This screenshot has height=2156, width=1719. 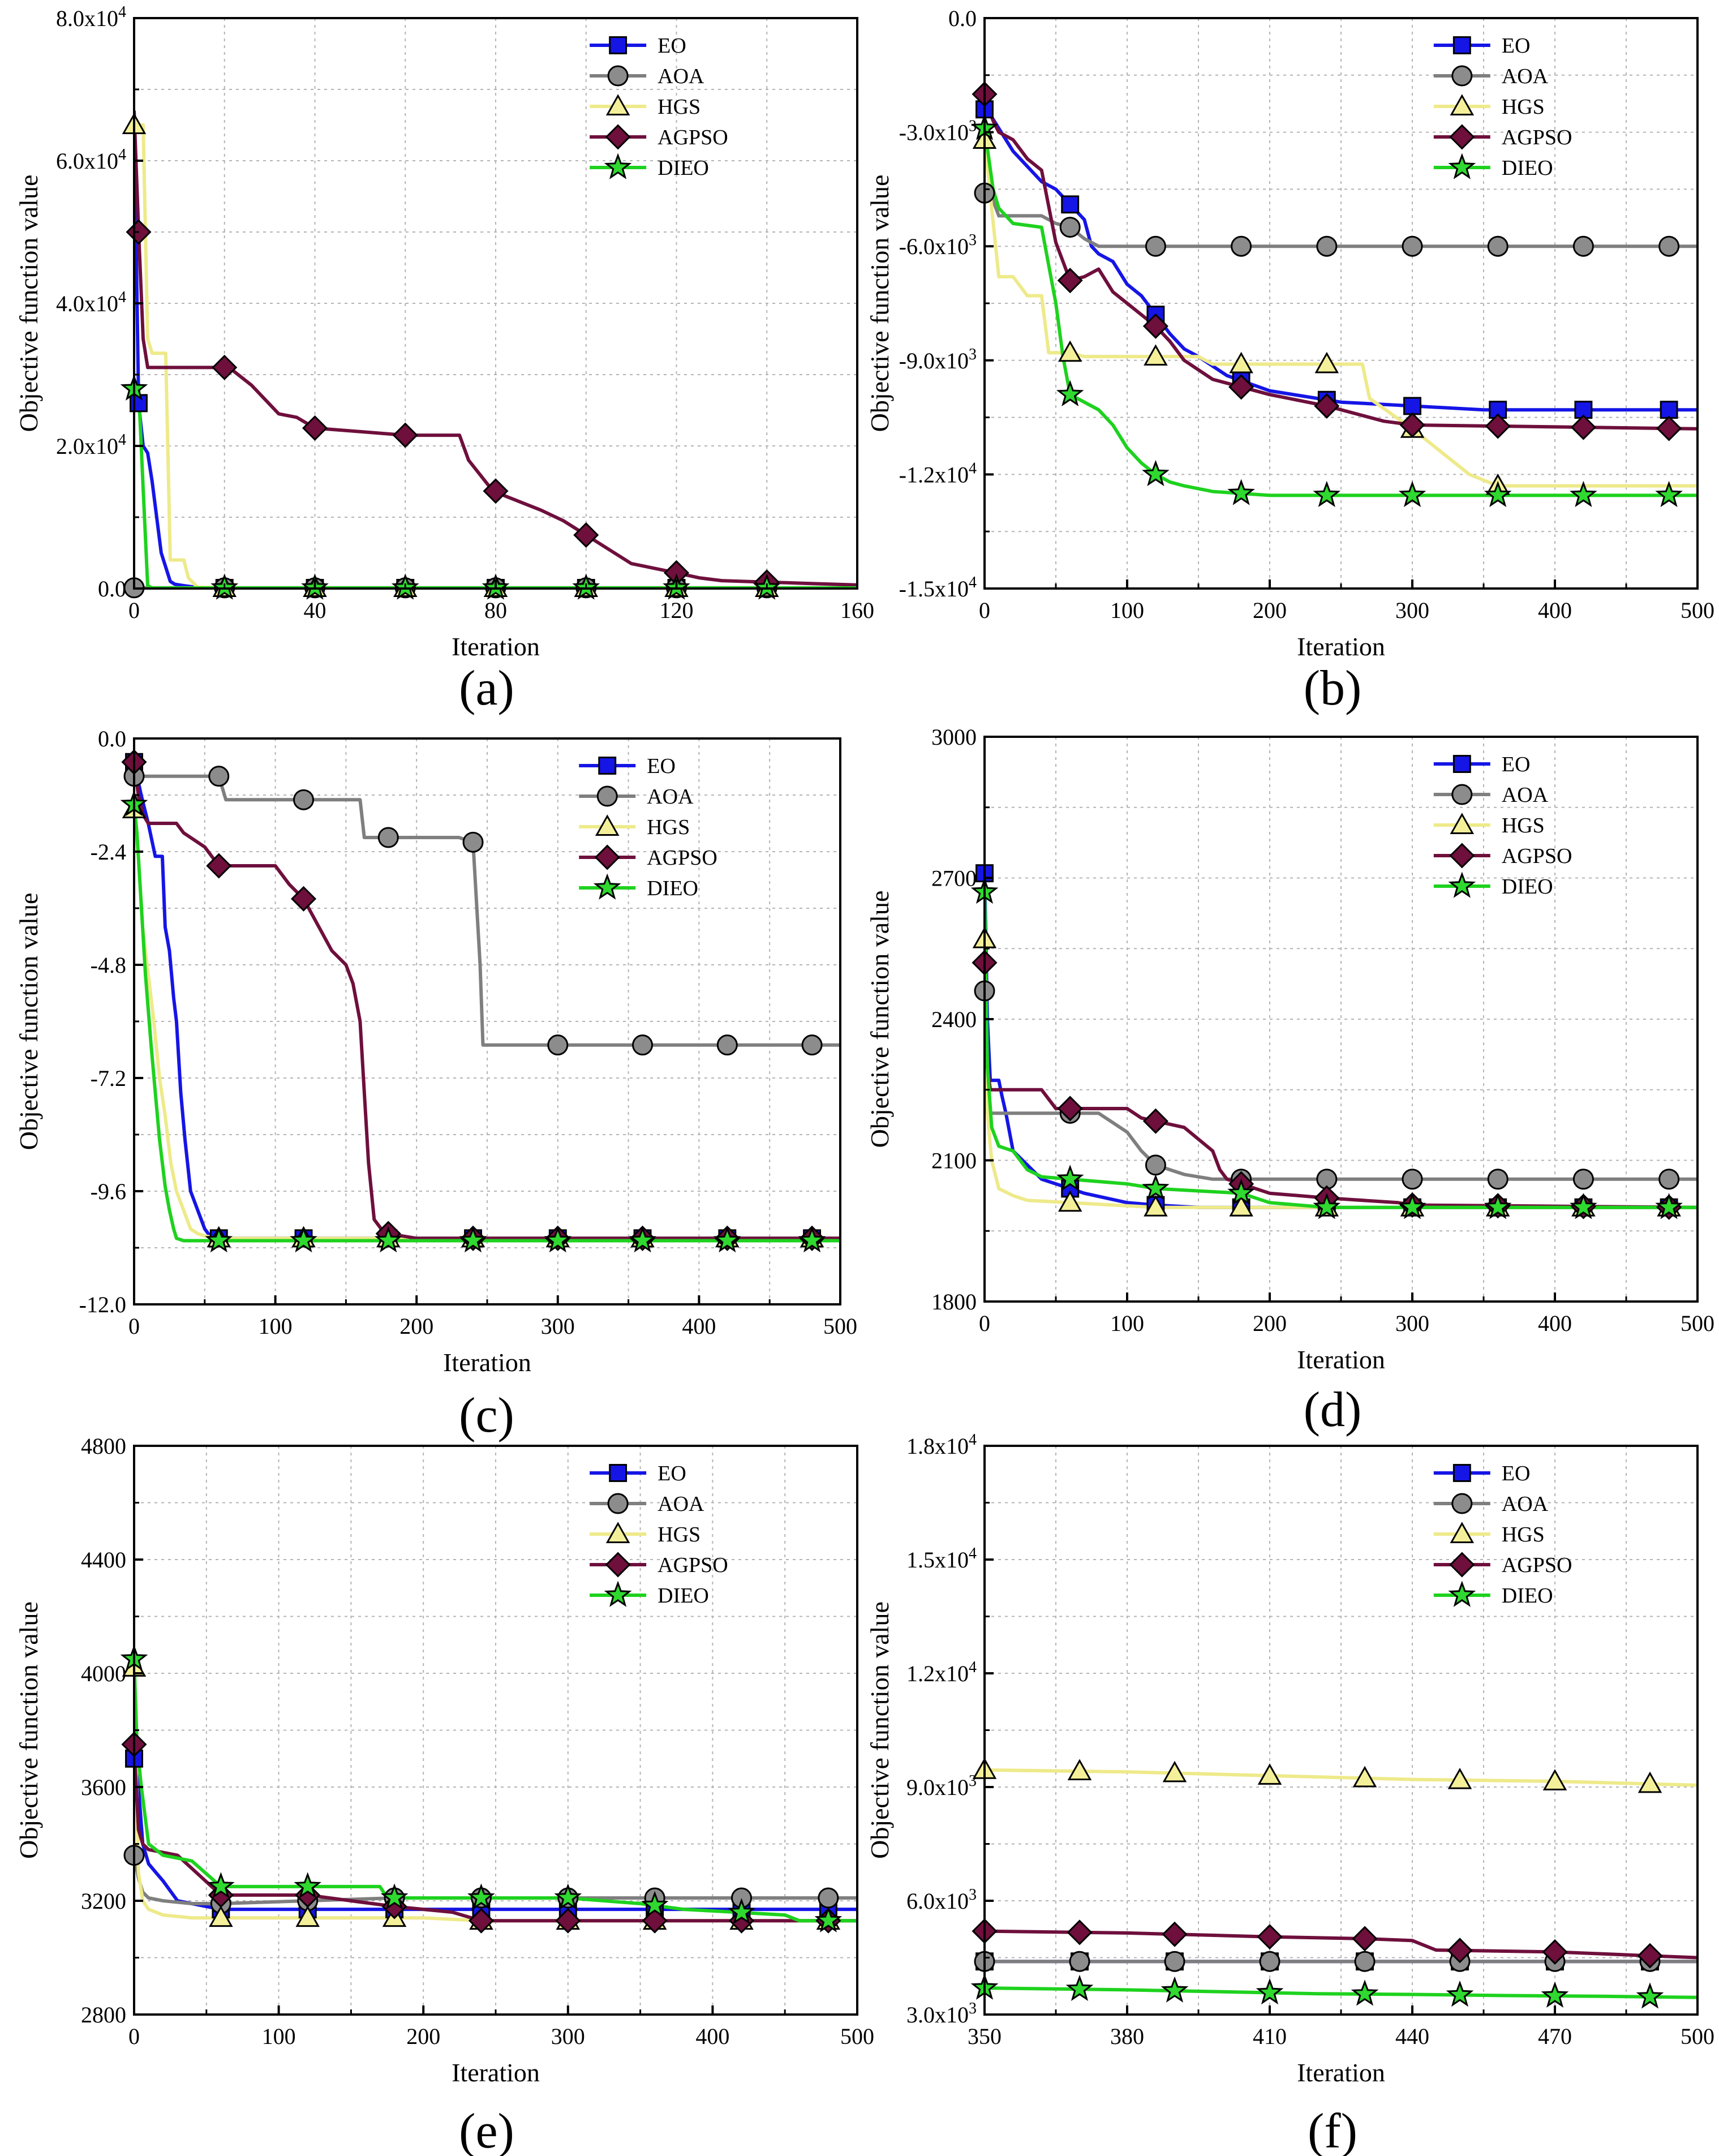 I want to click on series-lines, so click(x=1341, y=1883).